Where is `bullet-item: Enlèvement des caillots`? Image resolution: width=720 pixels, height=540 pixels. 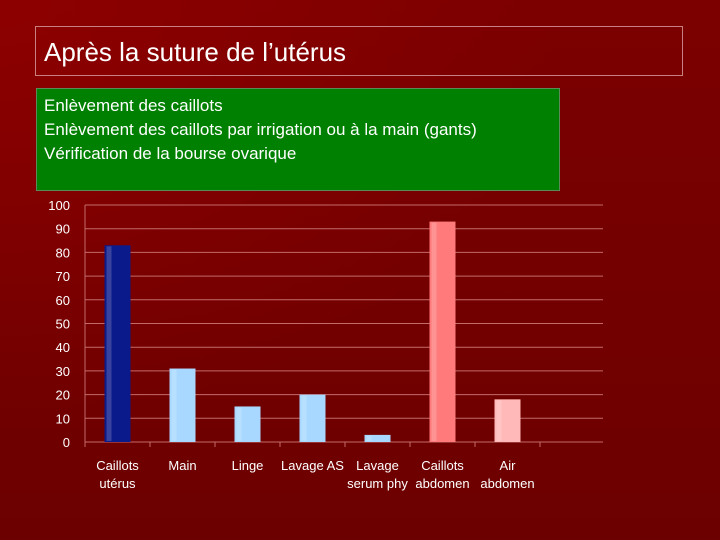 bullet-item: Enlèvement des caillots is located at coordinates (133, 105).